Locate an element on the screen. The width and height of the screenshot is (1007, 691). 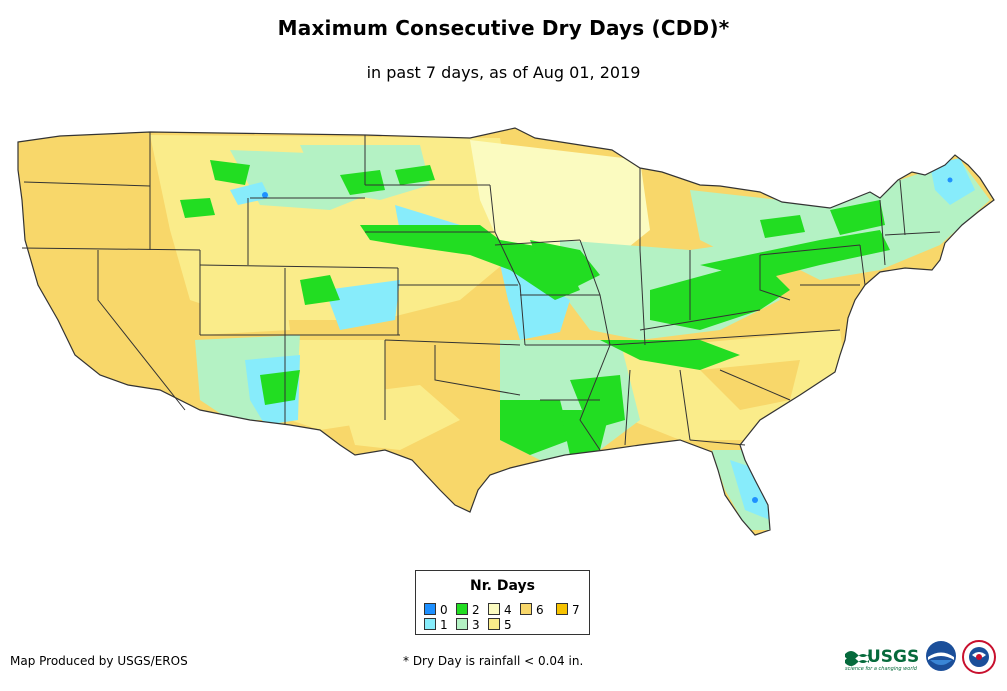
nws-logo is located at coordinates (979, 657).